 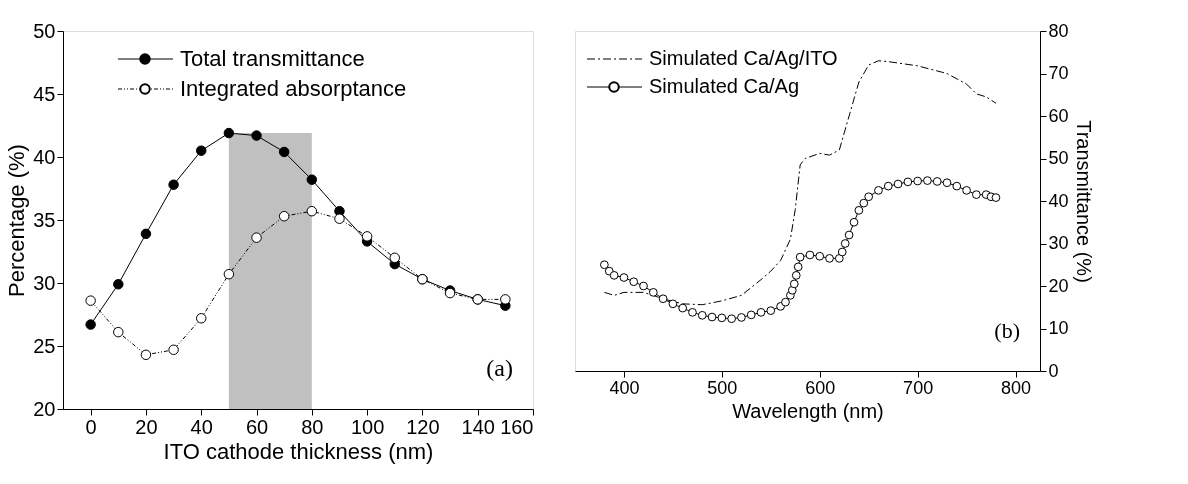 I want to click on x-tick-label: 700, so click(x=918, y=387).